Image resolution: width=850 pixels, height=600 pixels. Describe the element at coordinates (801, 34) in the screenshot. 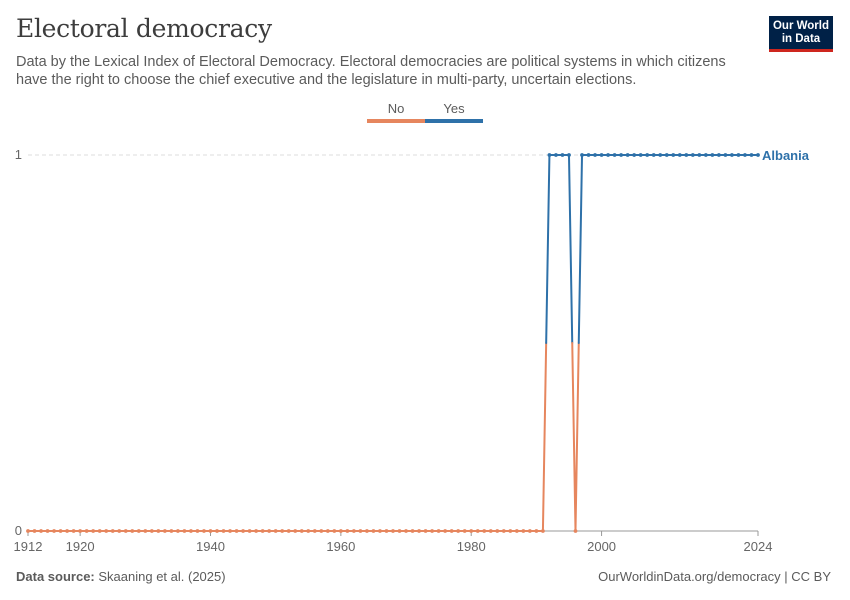

I see `owid-logo: Our World in Data` at that location.